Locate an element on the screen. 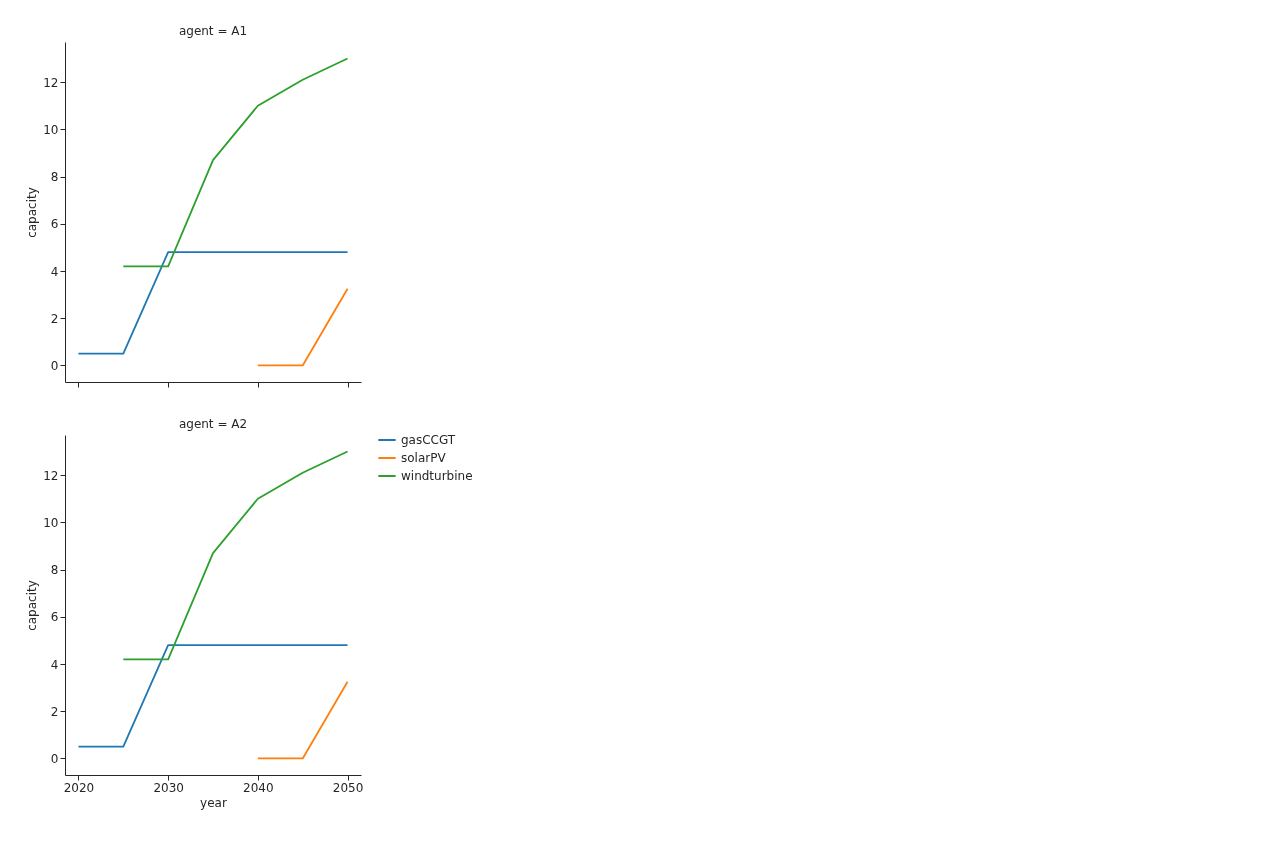  x-tick-label: 2050 is located at coordinates (348, 787).